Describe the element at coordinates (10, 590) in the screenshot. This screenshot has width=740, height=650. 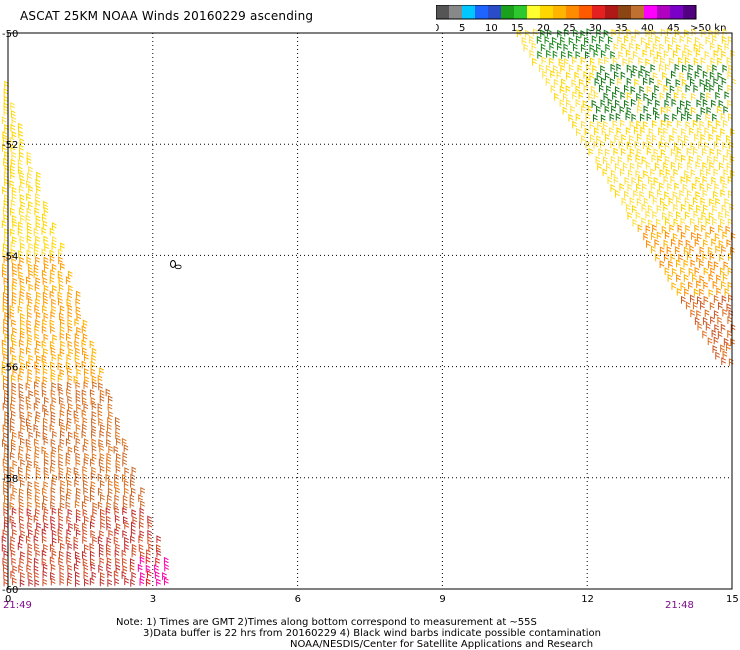
I see `latitude-tick-label: -60` at that location.